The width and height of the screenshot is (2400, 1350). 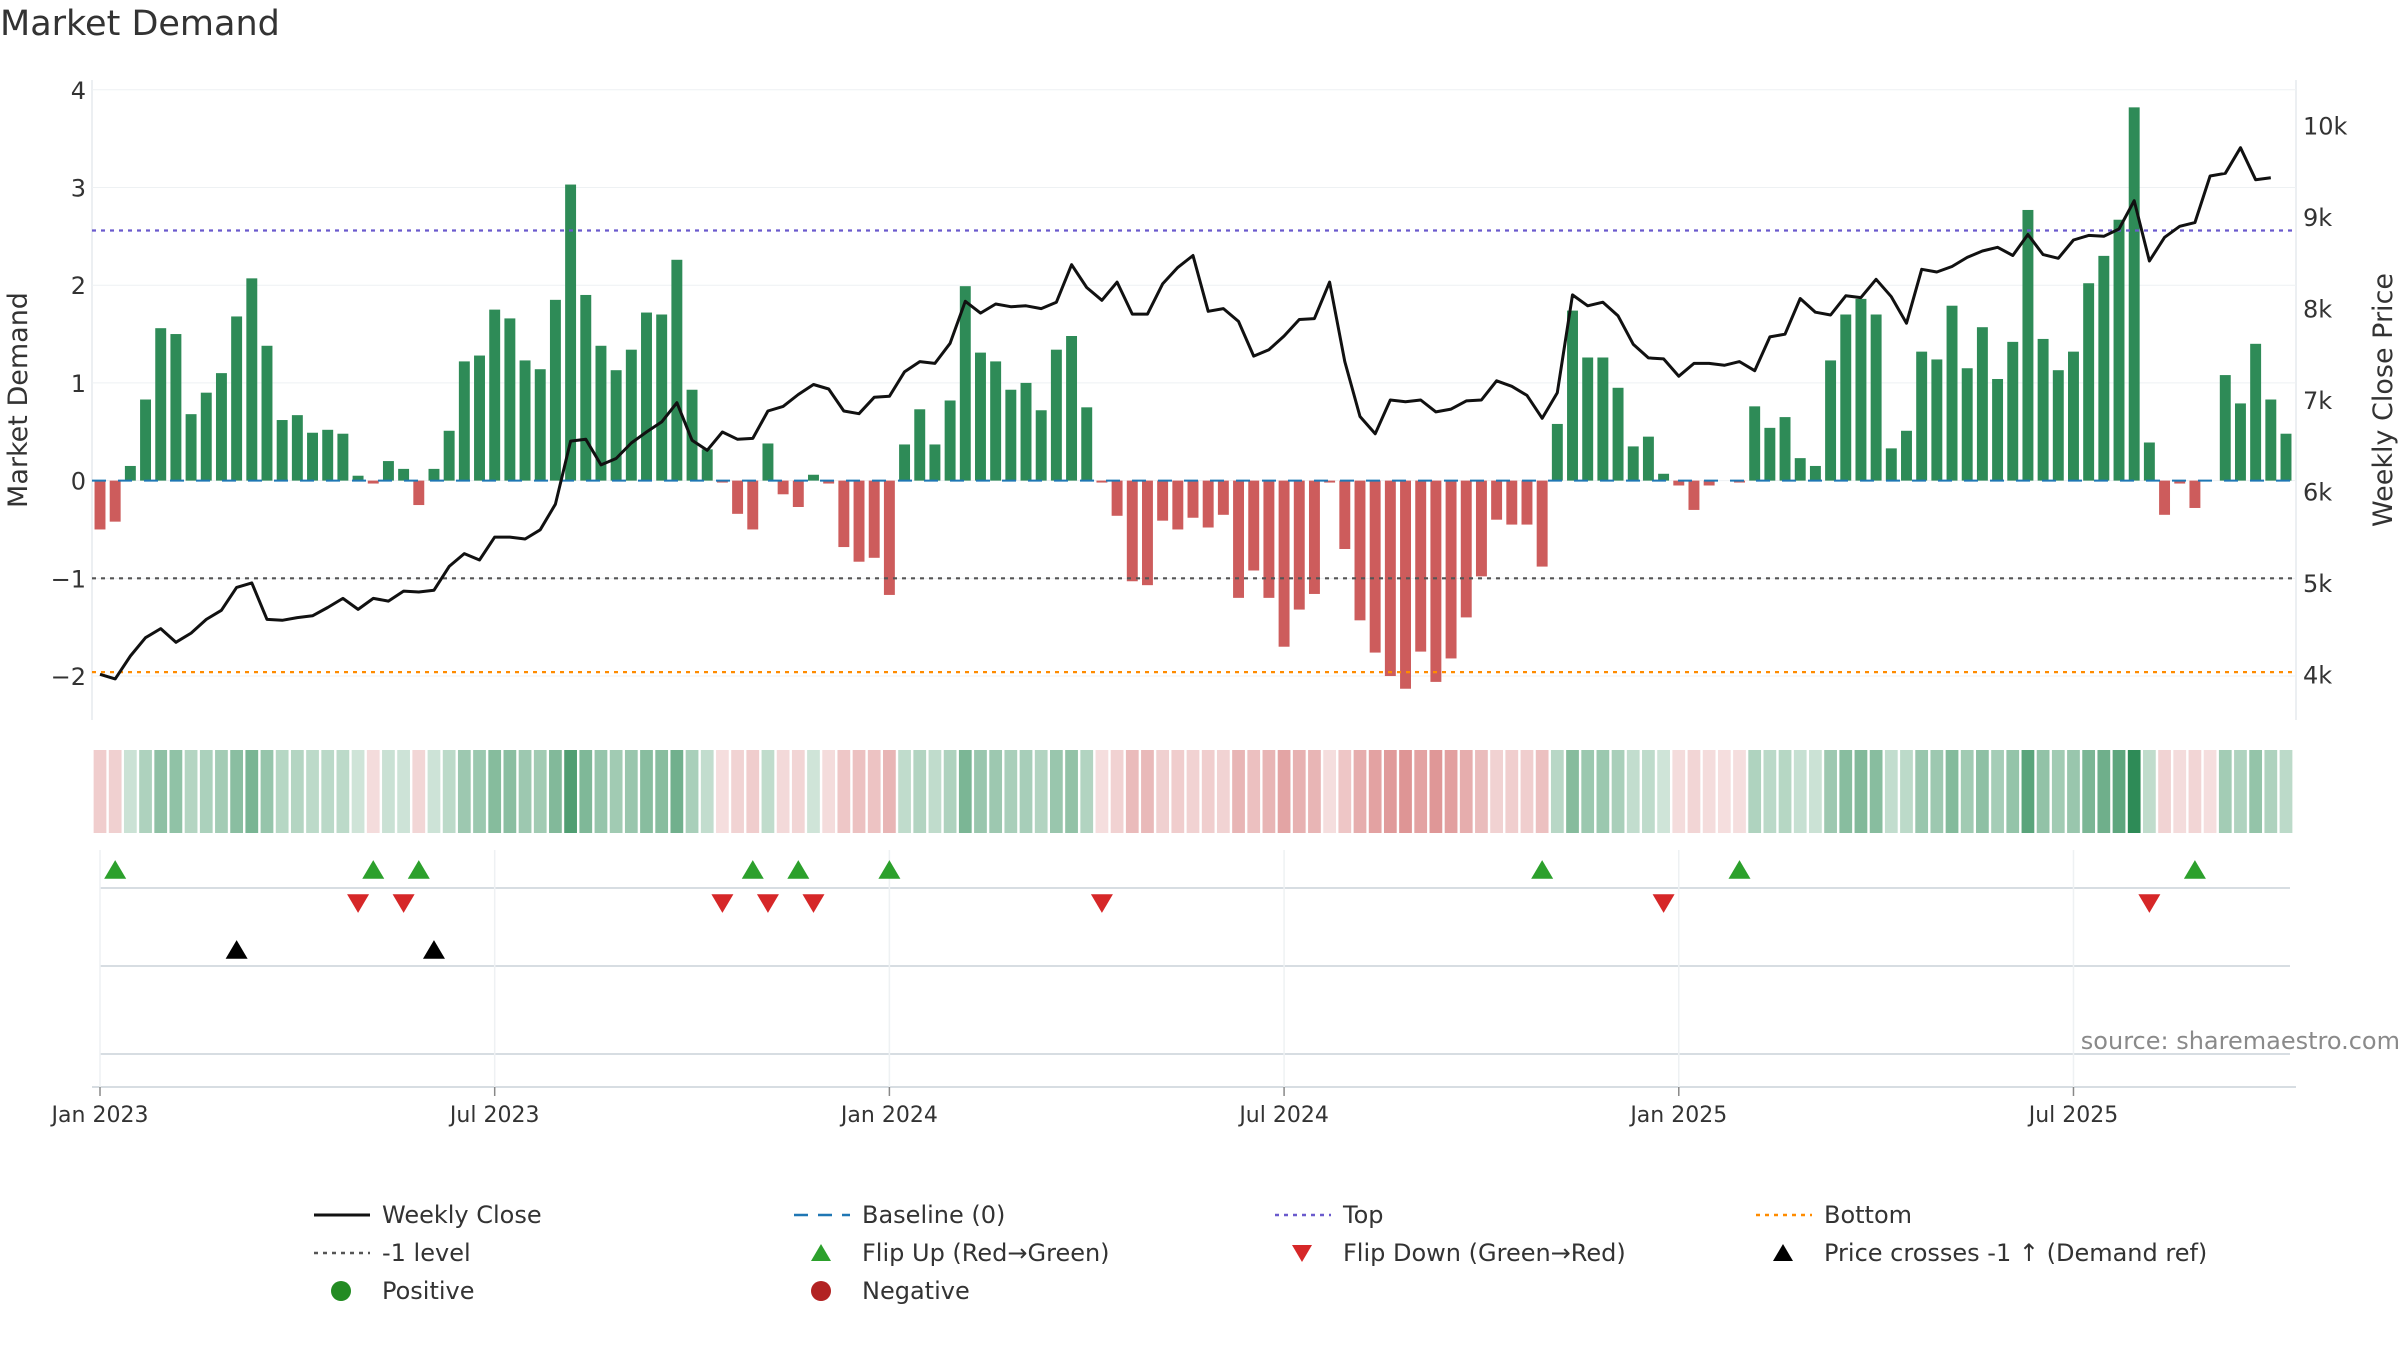 What do you see at coordinates (236, 949) in the screenshot?
I see `price-cross-marker` at bounding box center [236, 949].